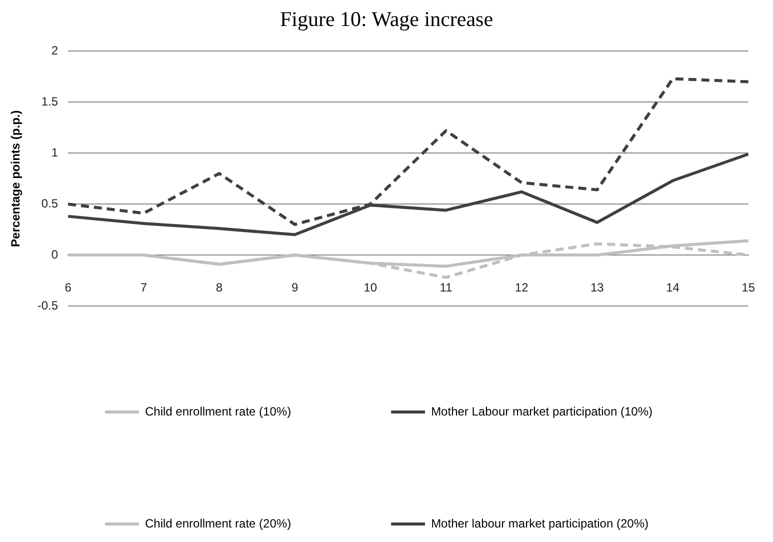 The width and height of the screenshot is (773, 542). What do you see at coordinates (539, 523) in the screenshot?
I see `legend-label: Mother labour market participation (20%)` at bounding box center [539, 523].